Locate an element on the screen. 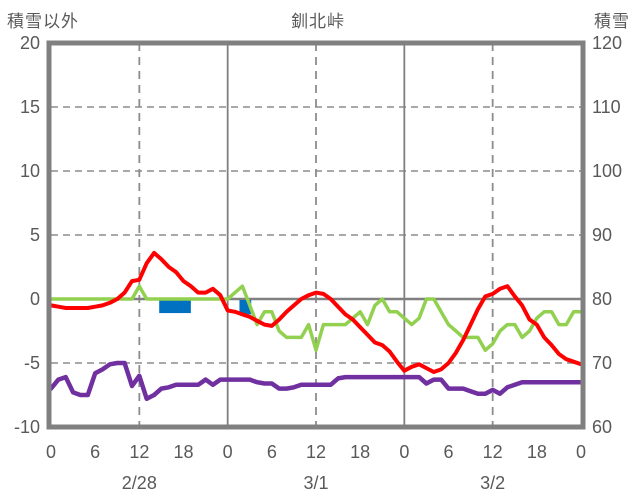 This screenshot has height=501, width=636. right-axis-tick: 90 is located at coordinates (602, 235).